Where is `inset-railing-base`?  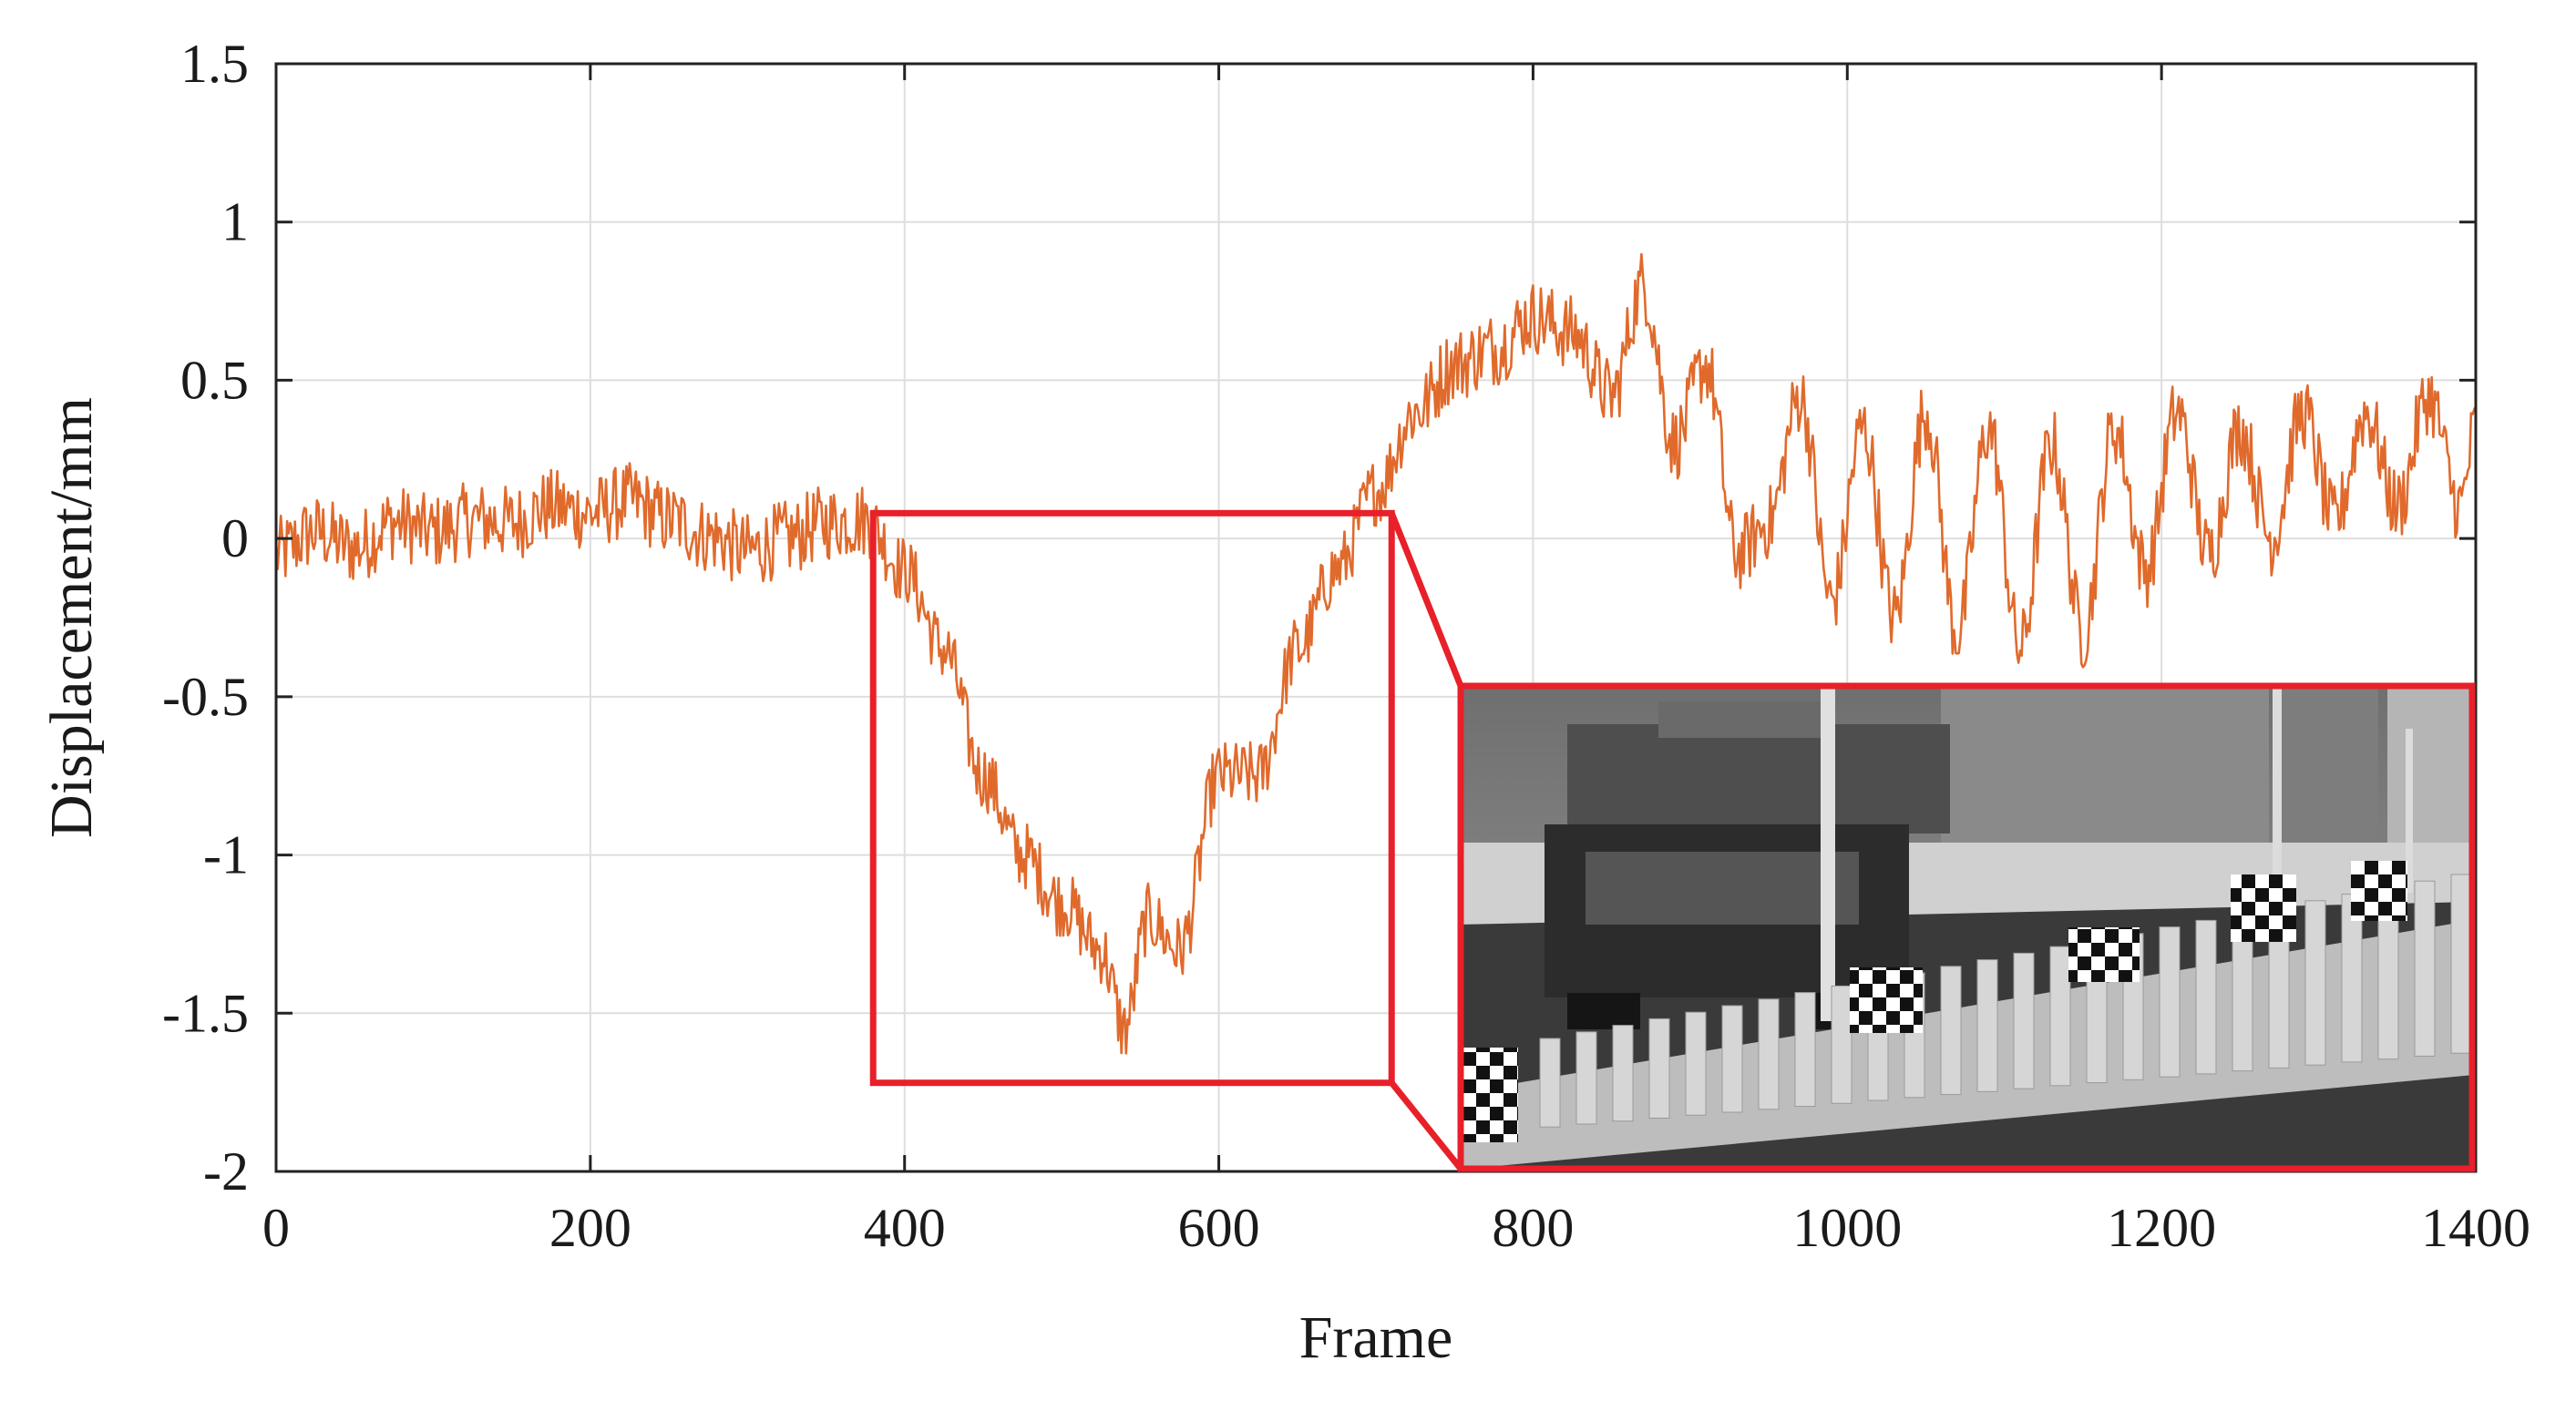 inset-railing-base is located at coordinates (1966, 1045).